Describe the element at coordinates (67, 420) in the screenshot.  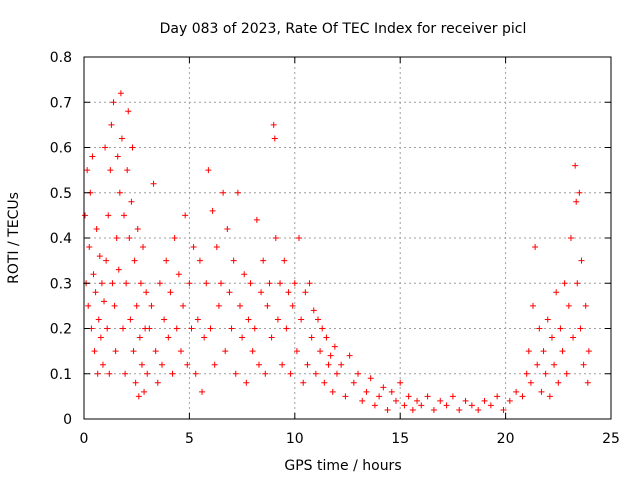
I see `y-tick-label: 0` at that location.